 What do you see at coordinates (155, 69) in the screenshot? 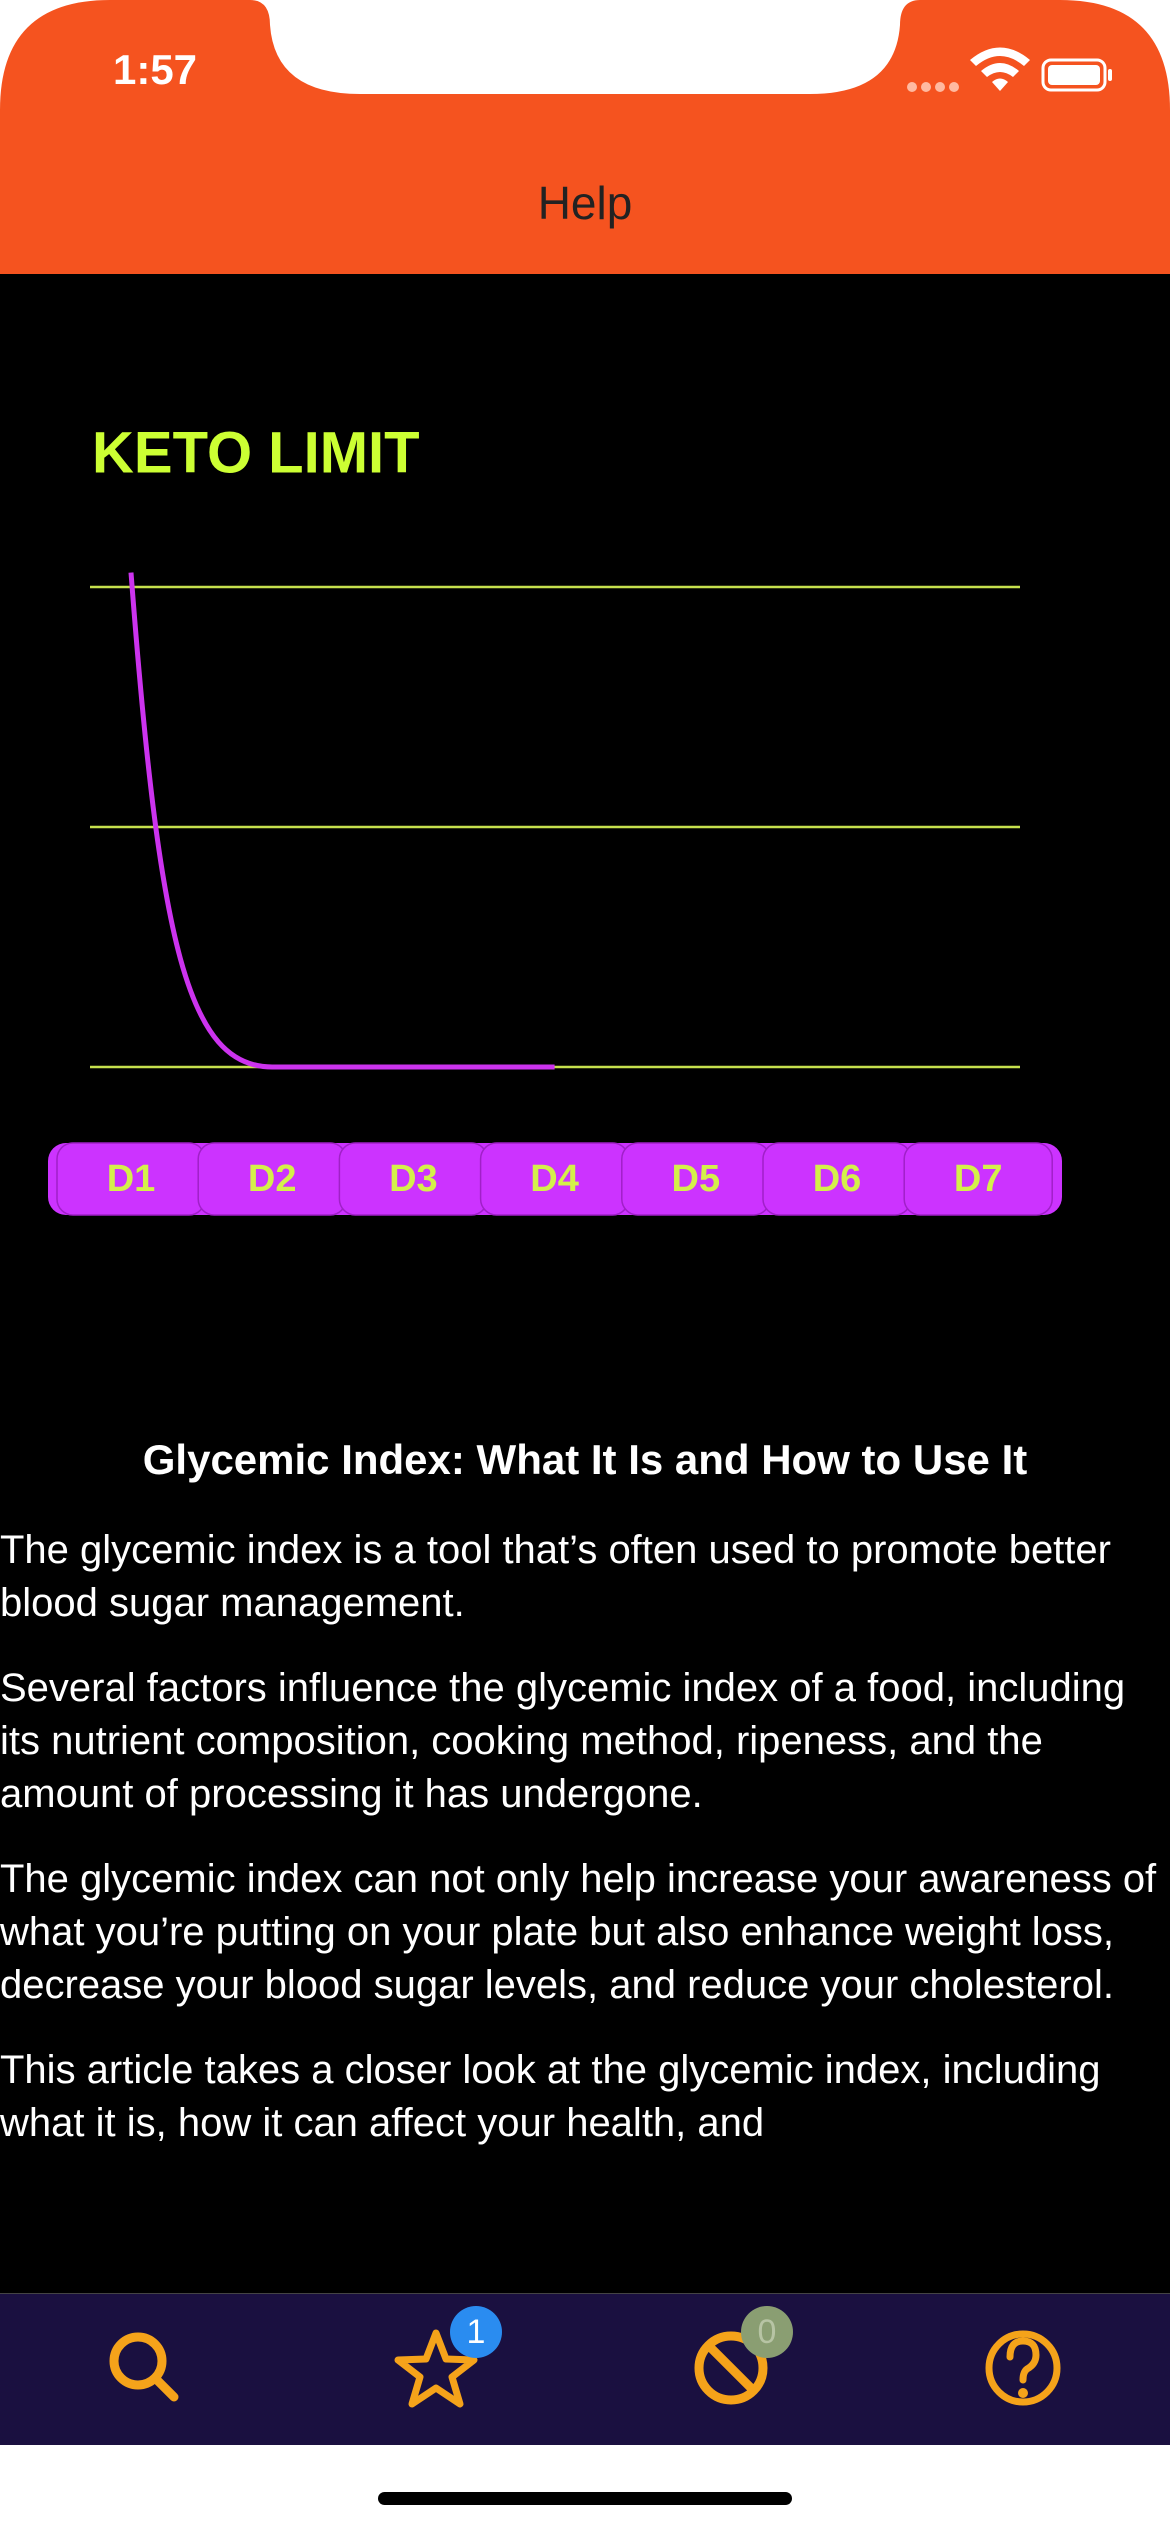
I see `time: 1:57` at bounding box center [155, 69].